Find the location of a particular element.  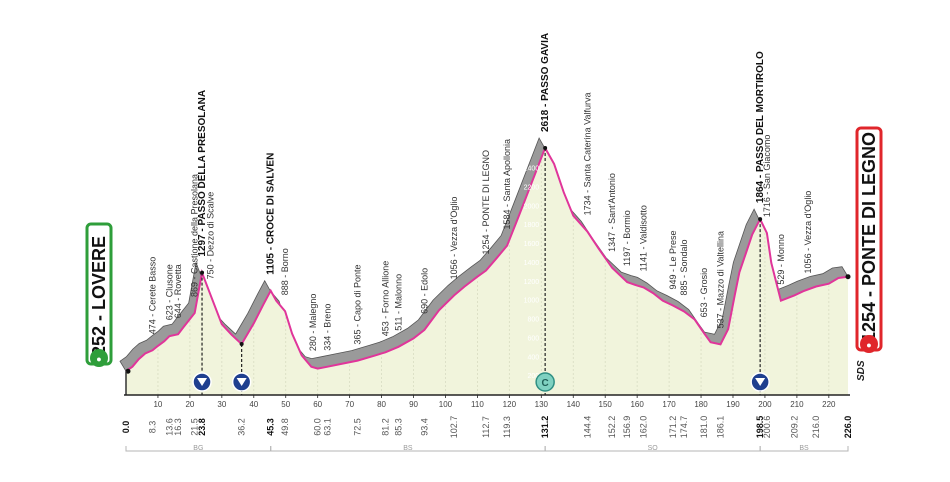

km-mark-label: 81.2 is located at coordinates (385, 427).